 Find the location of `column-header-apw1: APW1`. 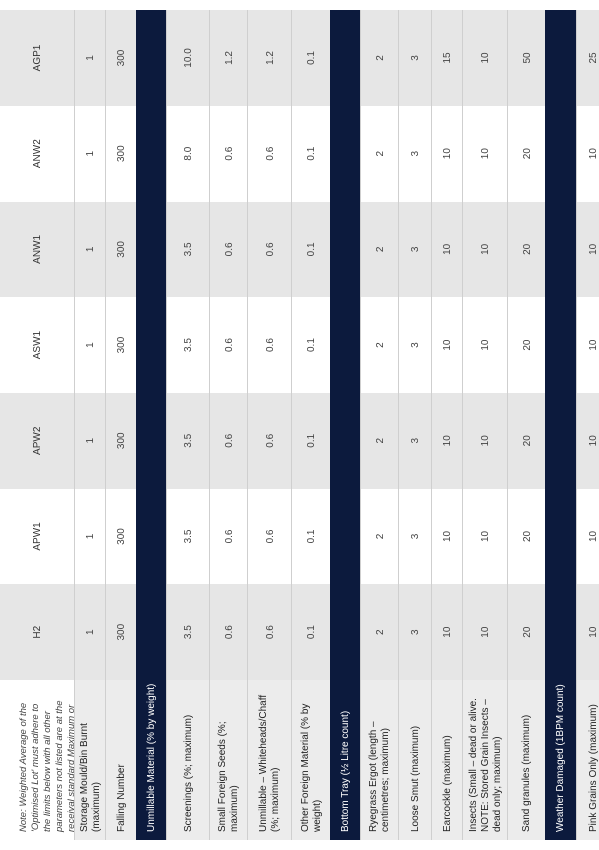

column-header-apw1: APW1 is located at coordinates (37, 536).